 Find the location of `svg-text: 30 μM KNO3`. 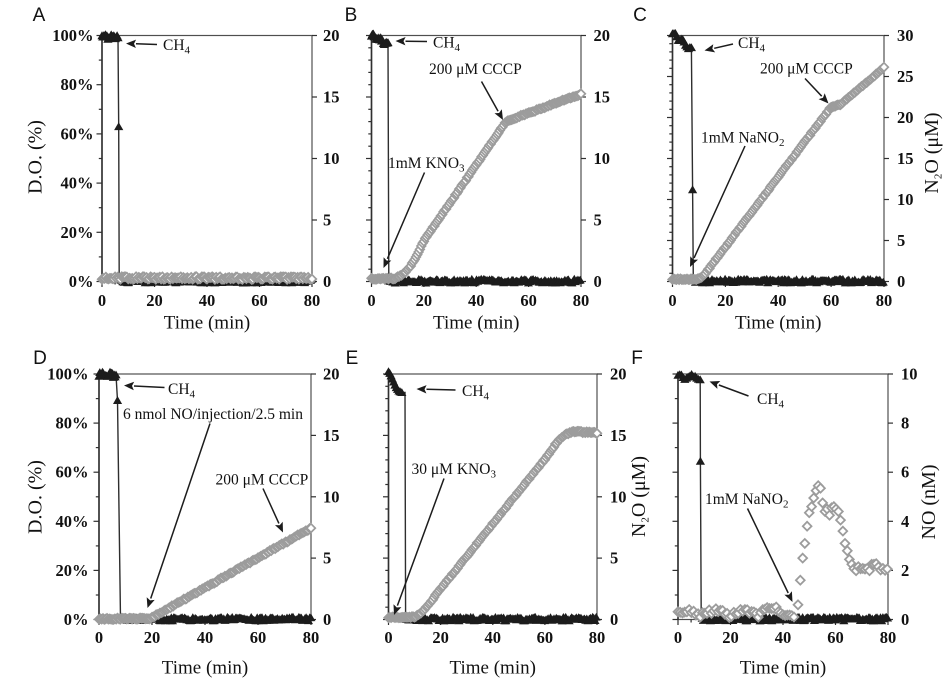

svg-text: 30 μM KNO3 is located at coordinates (454, 471).